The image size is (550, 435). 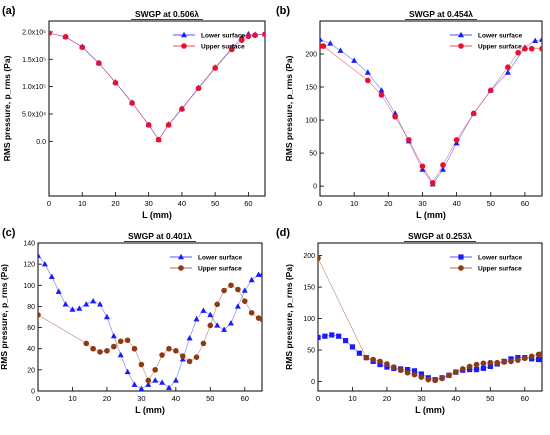 I want to click on y-tick-label: 0, so click(x=33, y=392).